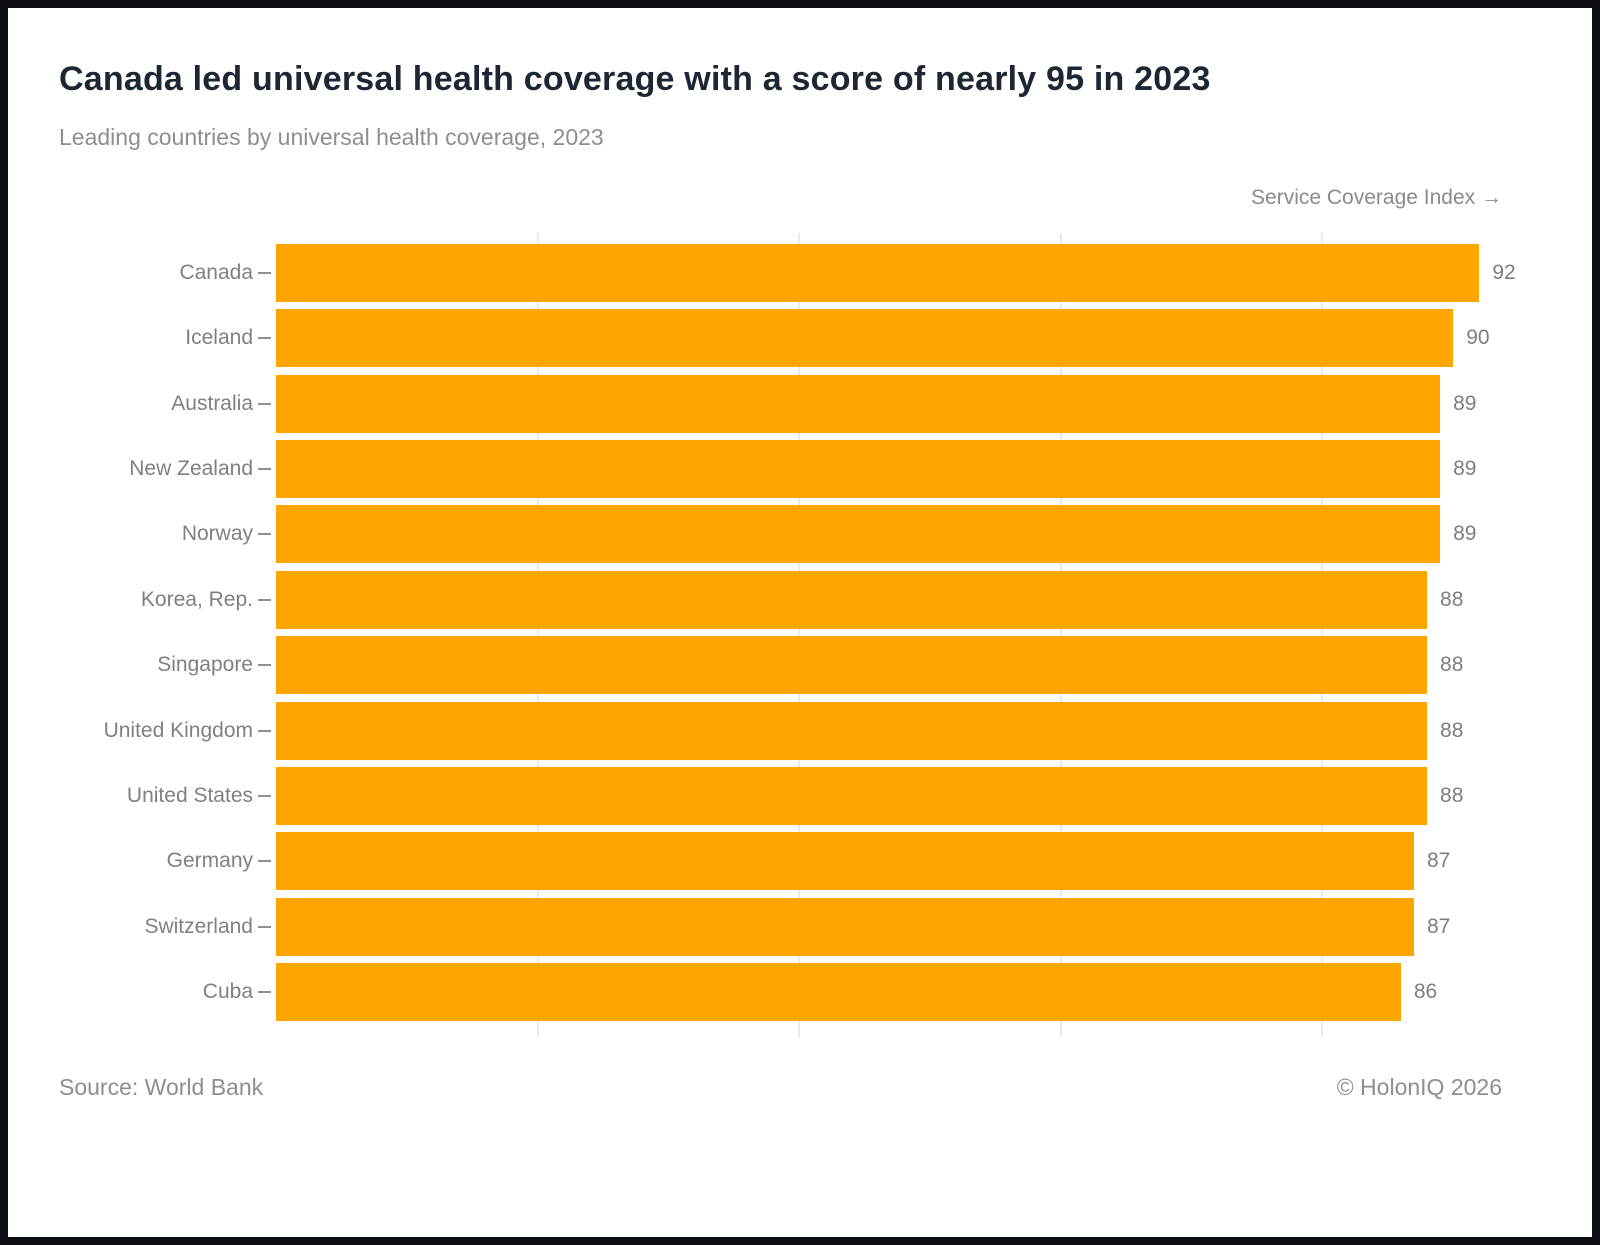 This screenshot has height=1245, width=1600. What do you see at coordinates (1419, 1087) in the screenshot?
I see `copyright-note: © HolonIQ 2026` at bounding box center [1419, 1087].